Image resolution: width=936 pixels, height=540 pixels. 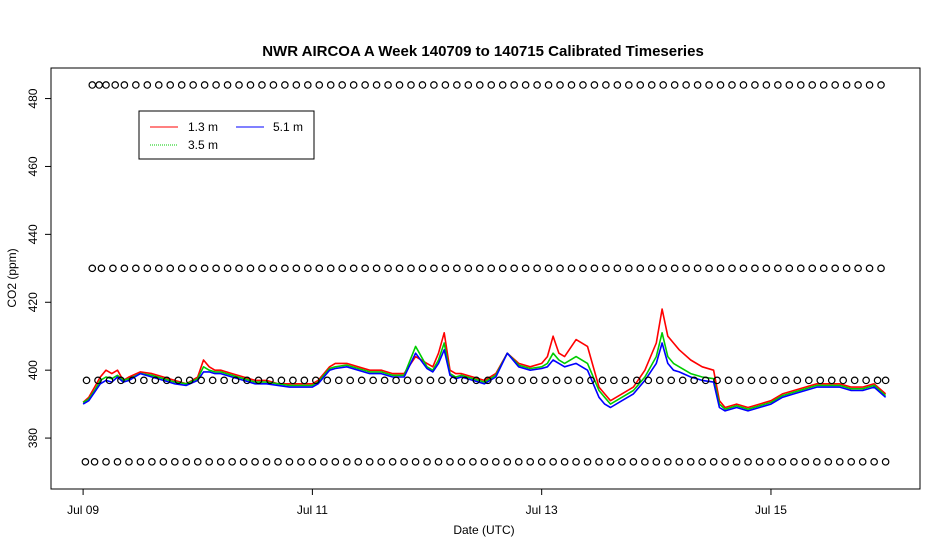 What do you see at coordinates (288, 127) in the screenshot?
I see `legend-label-5-1m: 5.1 m` at bounding box center [288, 127].